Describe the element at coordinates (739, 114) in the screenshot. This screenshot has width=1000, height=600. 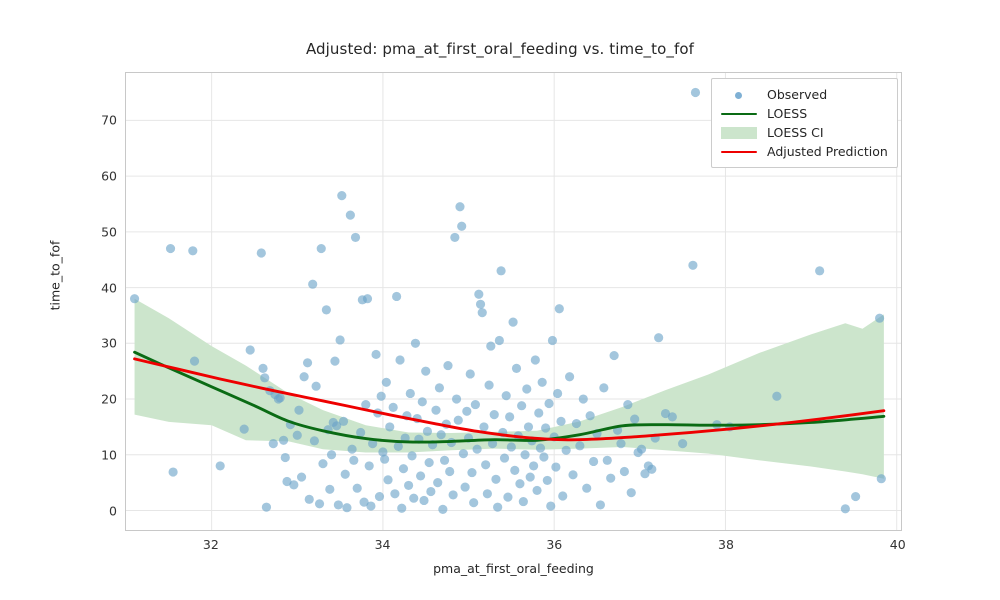
I see `legend-marker-loess` at that location.